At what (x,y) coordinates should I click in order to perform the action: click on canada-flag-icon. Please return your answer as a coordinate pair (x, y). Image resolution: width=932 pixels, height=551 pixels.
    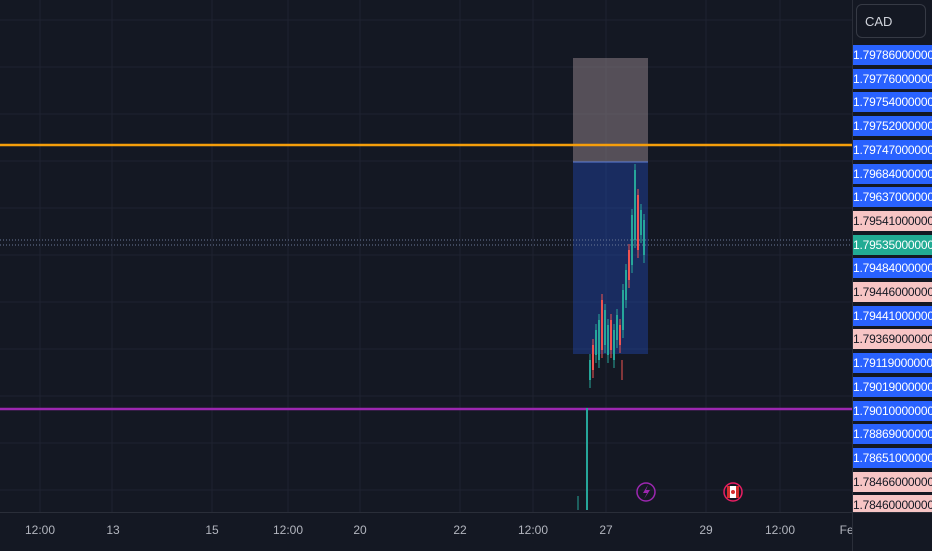
    Looking at the image, I should click on (733, 492).